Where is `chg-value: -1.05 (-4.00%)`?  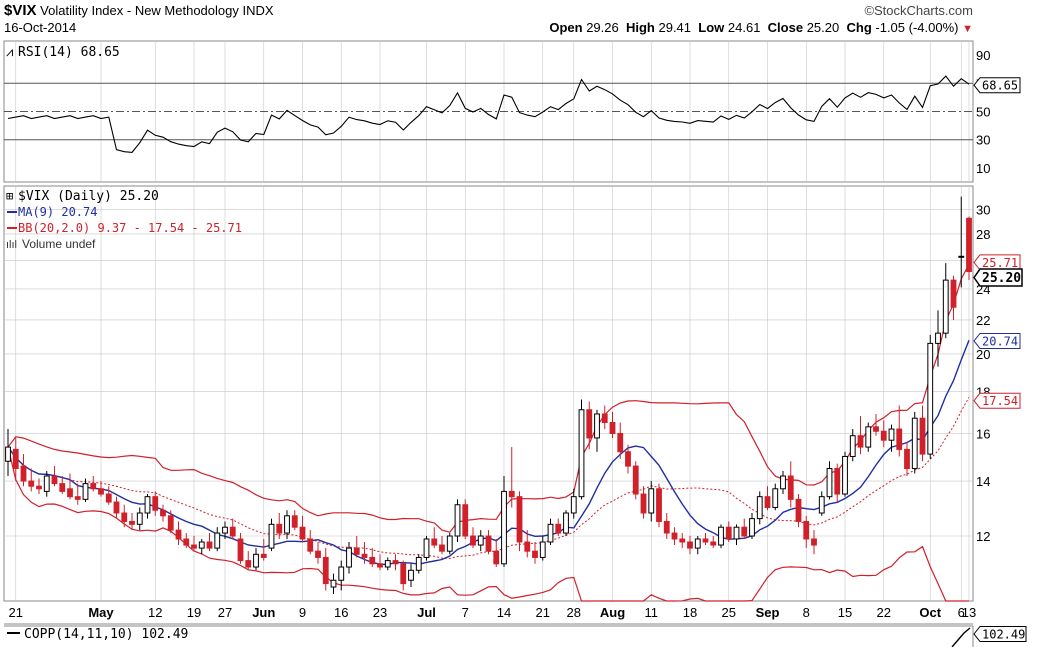
chg-value: -1.05 (-4.00%) is located at coordinates (917, 27).